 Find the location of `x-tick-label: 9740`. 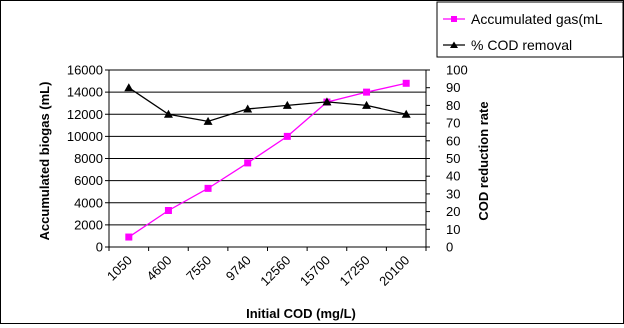

x-tick-label: 9740 is located at coordinates (238, 268).